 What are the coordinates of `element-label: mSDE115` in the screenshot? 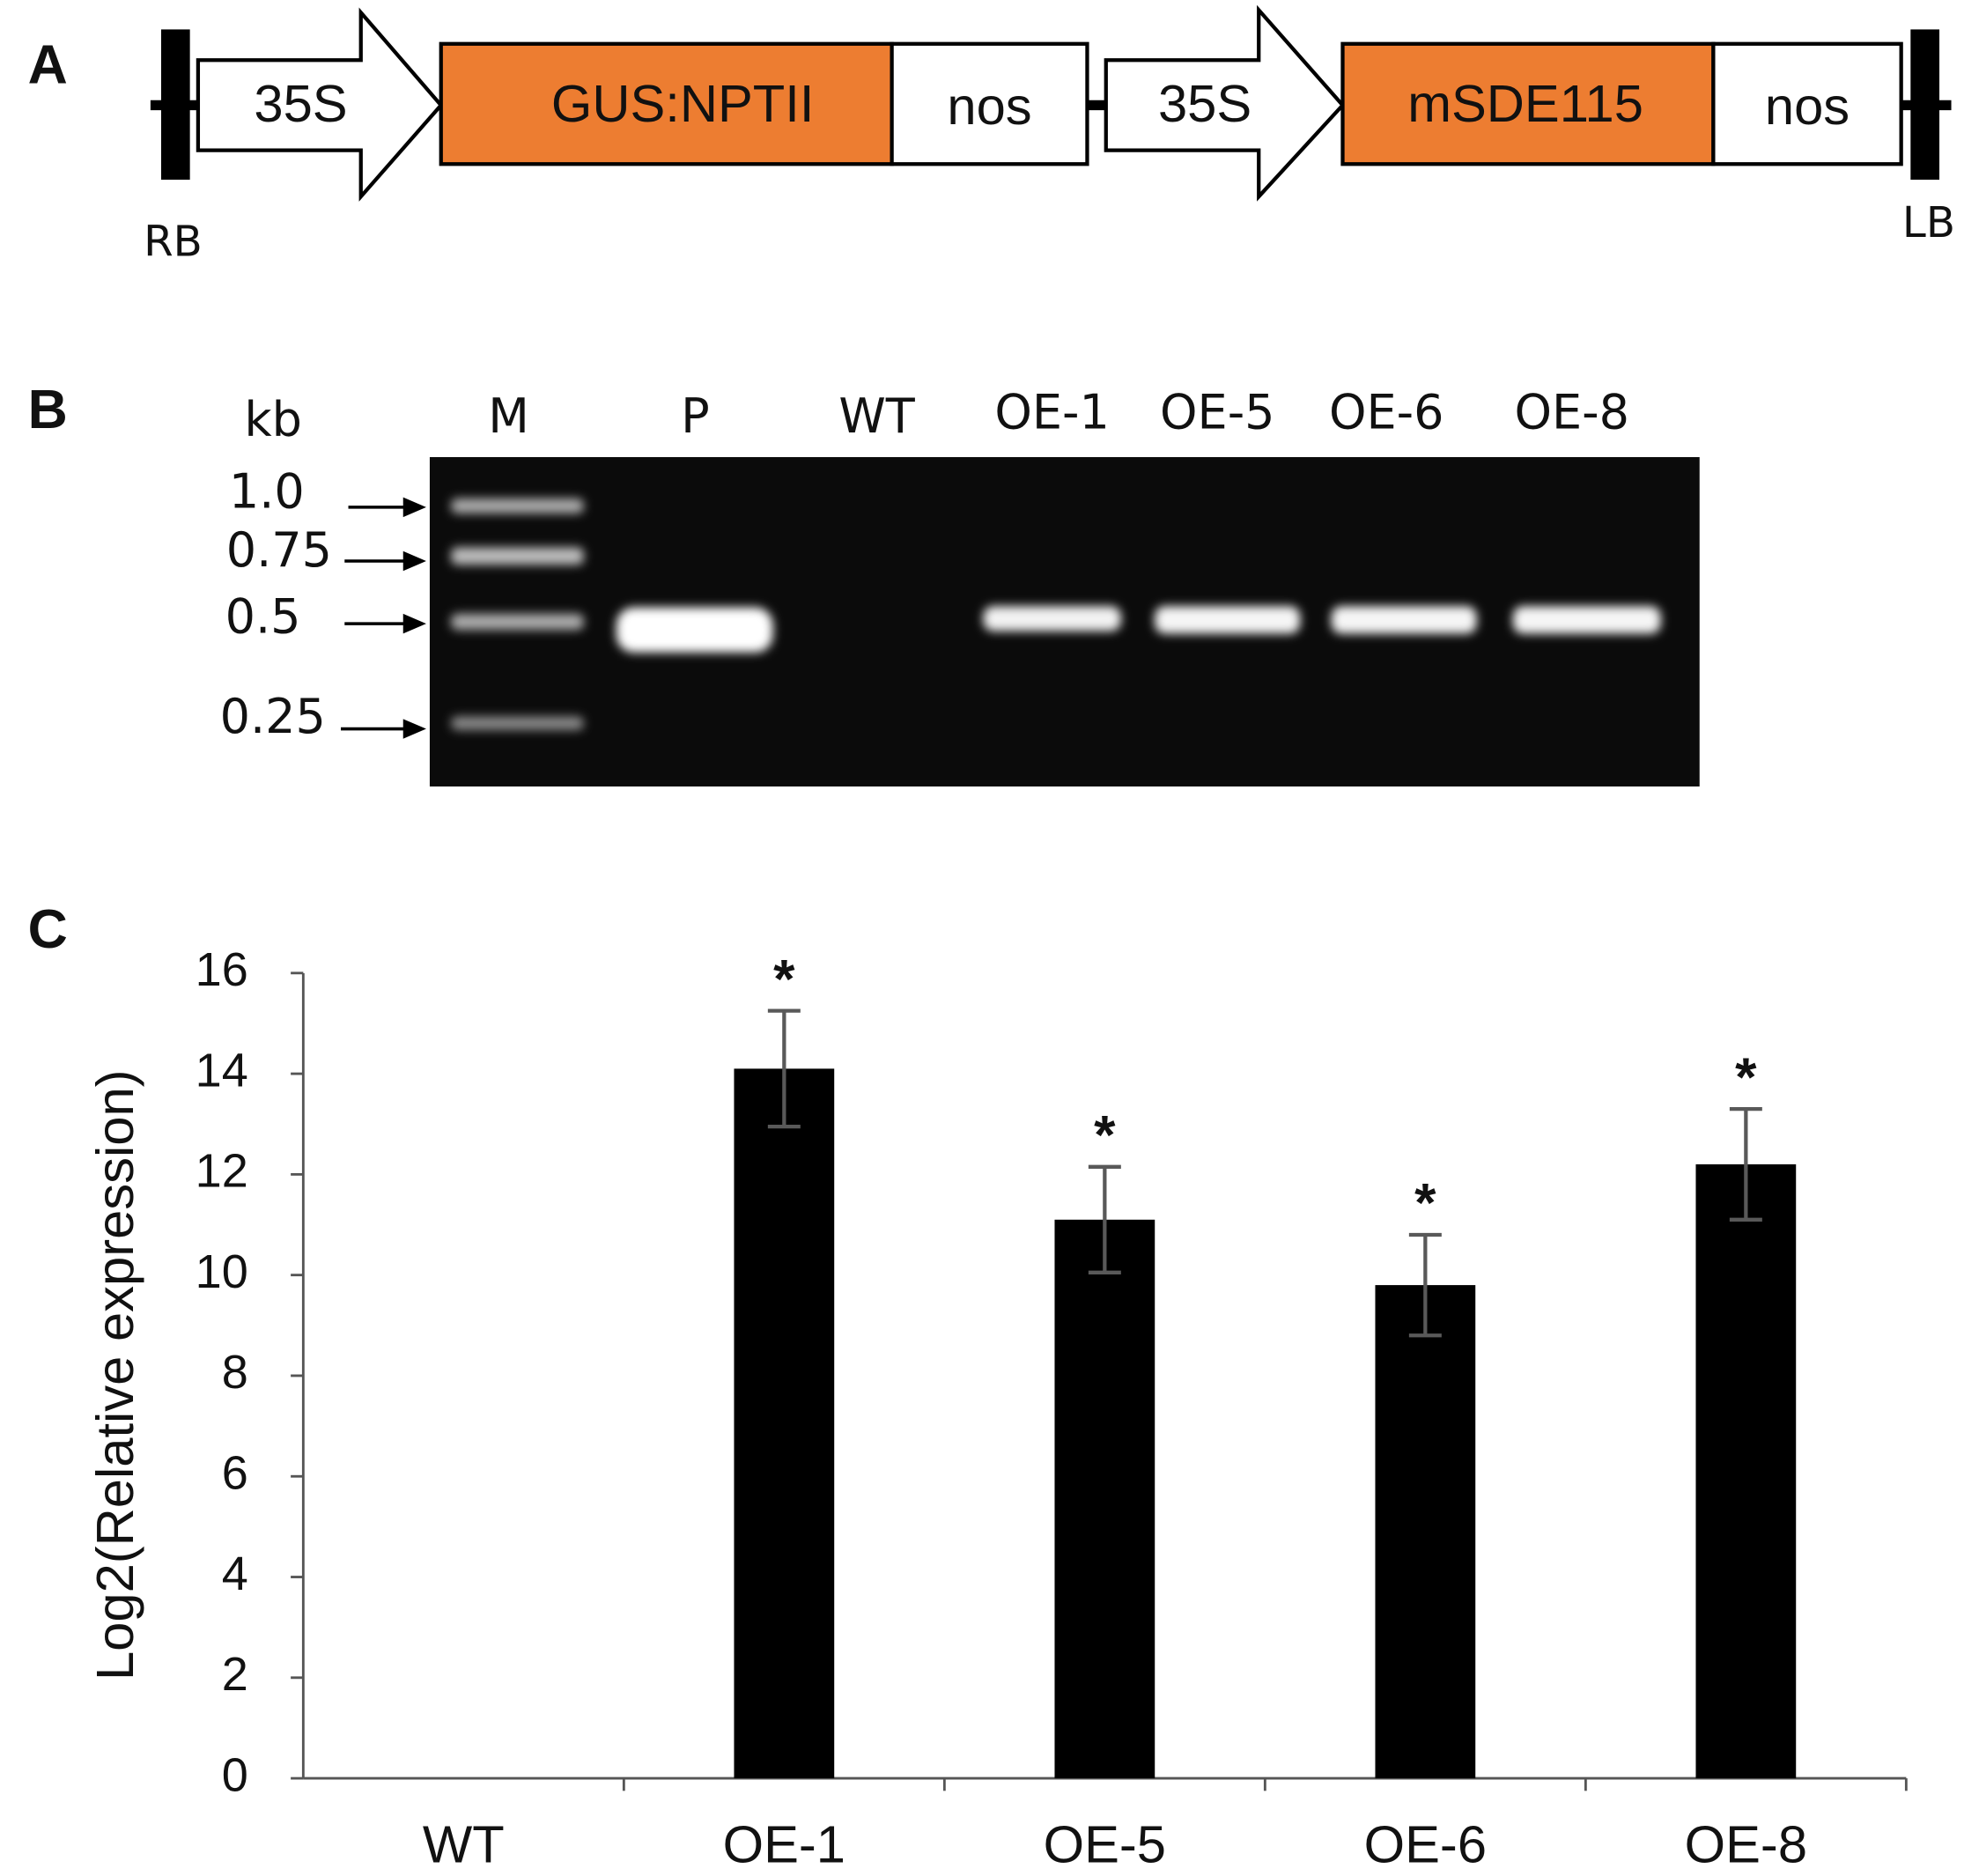 It's located at (1525, 103).